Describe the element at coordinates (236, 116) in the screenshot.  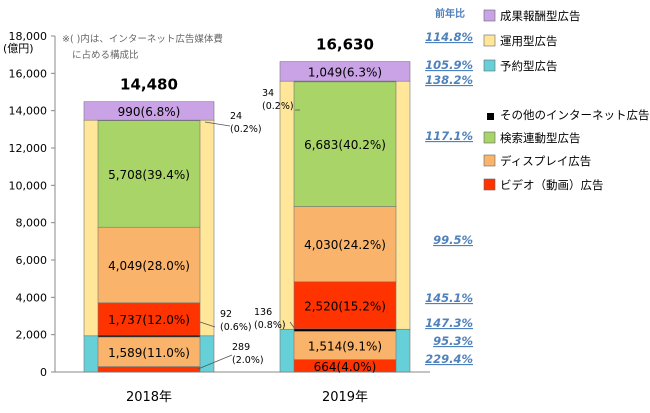
I see `callout-text: 24` at that location.